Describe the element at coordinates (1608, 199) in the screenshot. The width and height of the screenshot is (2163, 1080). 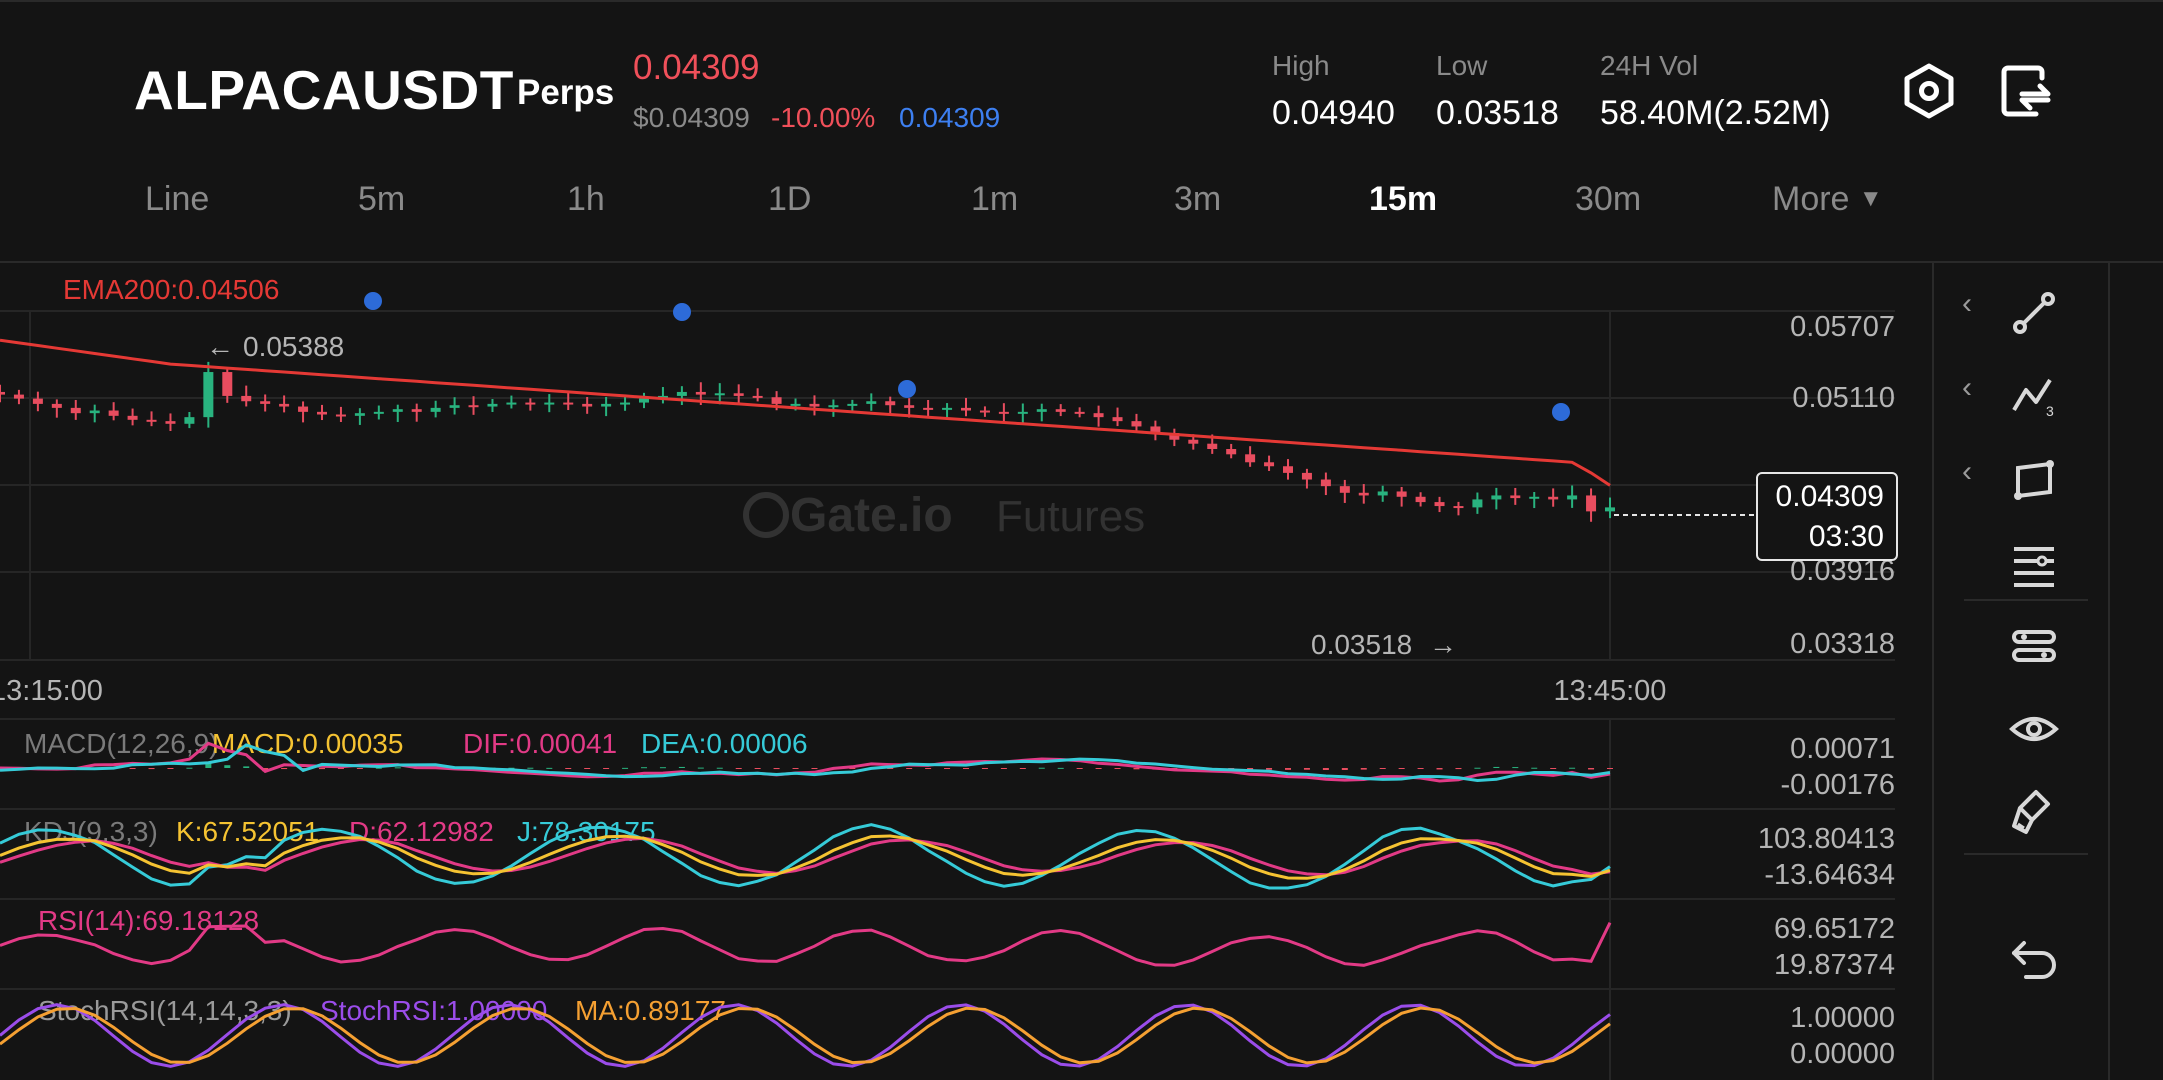
I see `tab-30m: 30m` at that location.